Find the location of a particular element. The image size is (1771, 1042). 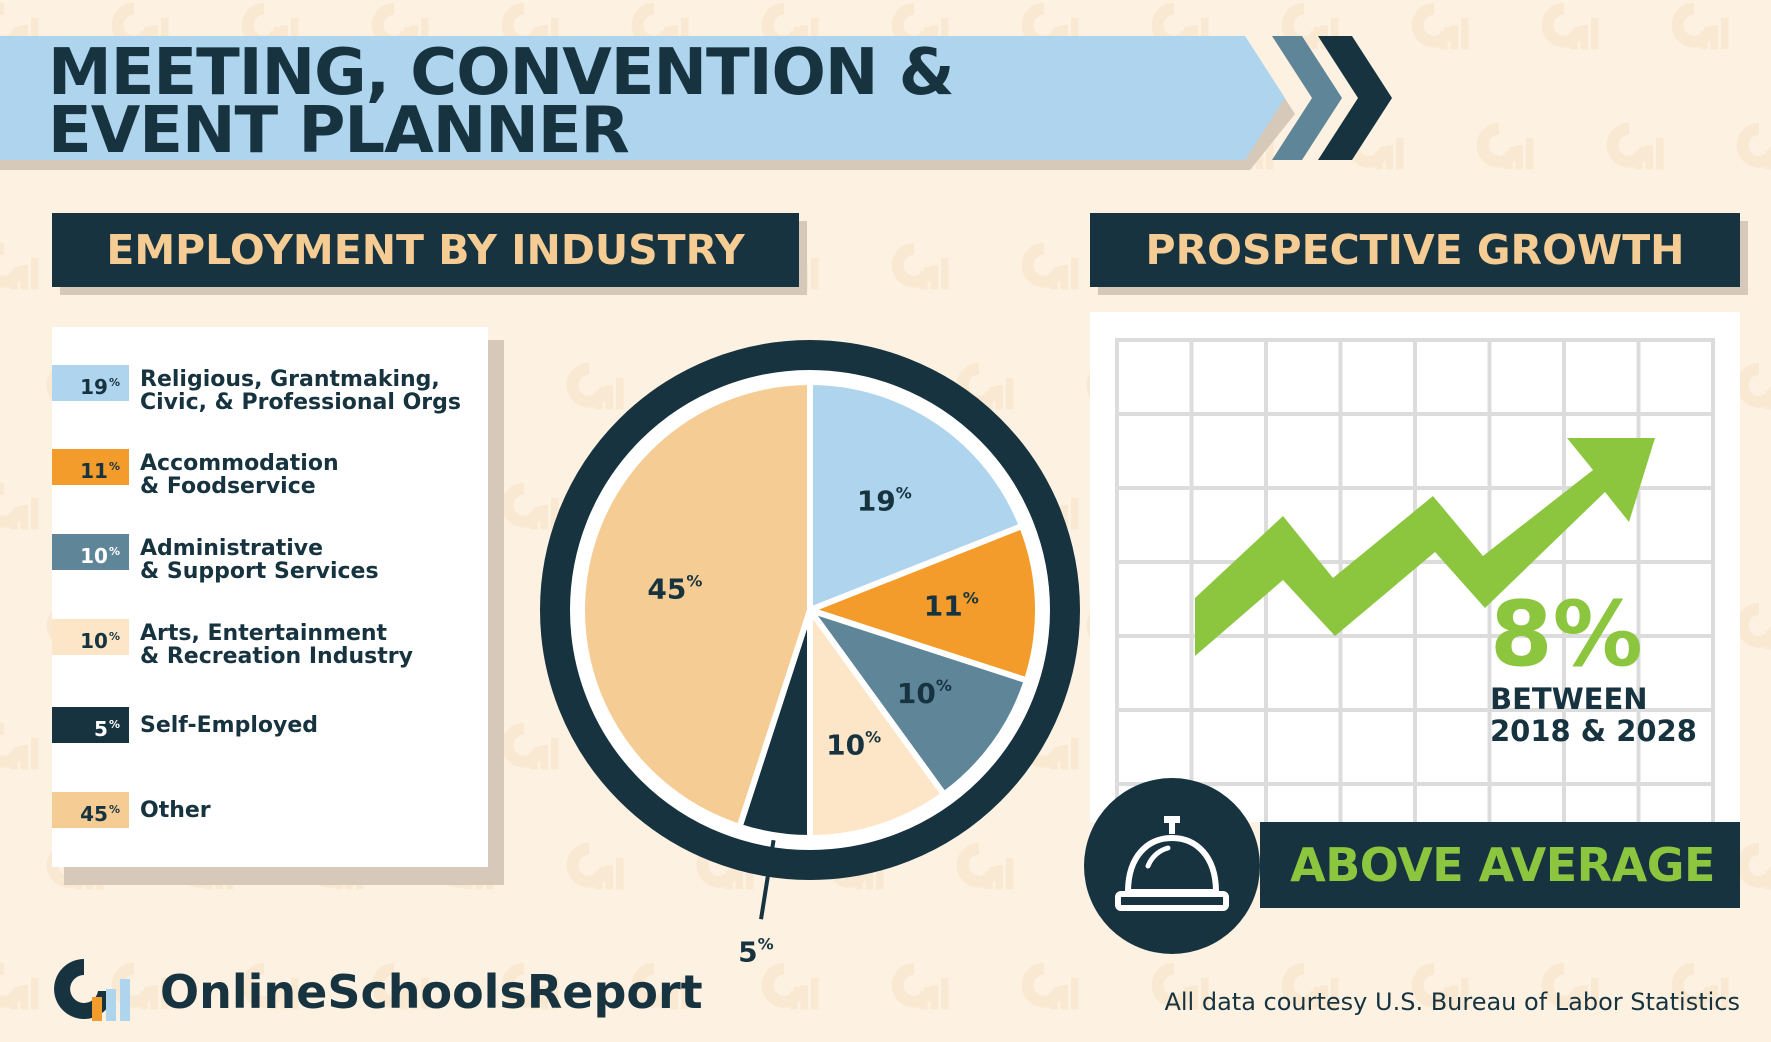

legend-swatch: 11% is located at coordinates (90, 467).